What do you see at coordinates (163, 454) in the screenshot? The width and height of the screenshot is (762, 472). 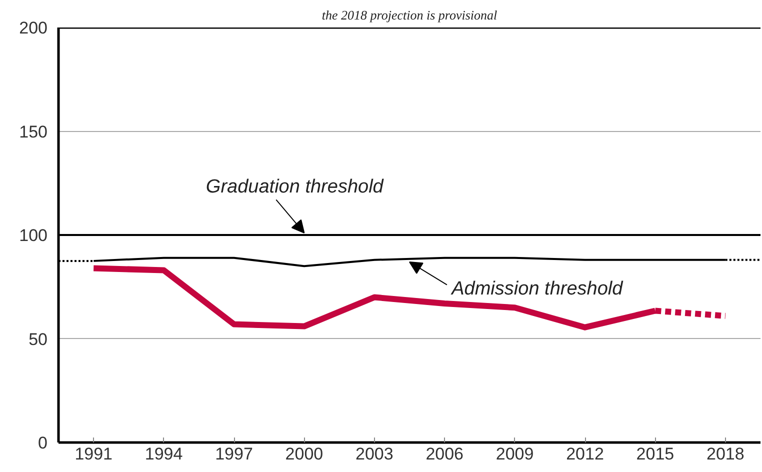 I see `x-tick-label: 1994` at bounding box center [163, 454].